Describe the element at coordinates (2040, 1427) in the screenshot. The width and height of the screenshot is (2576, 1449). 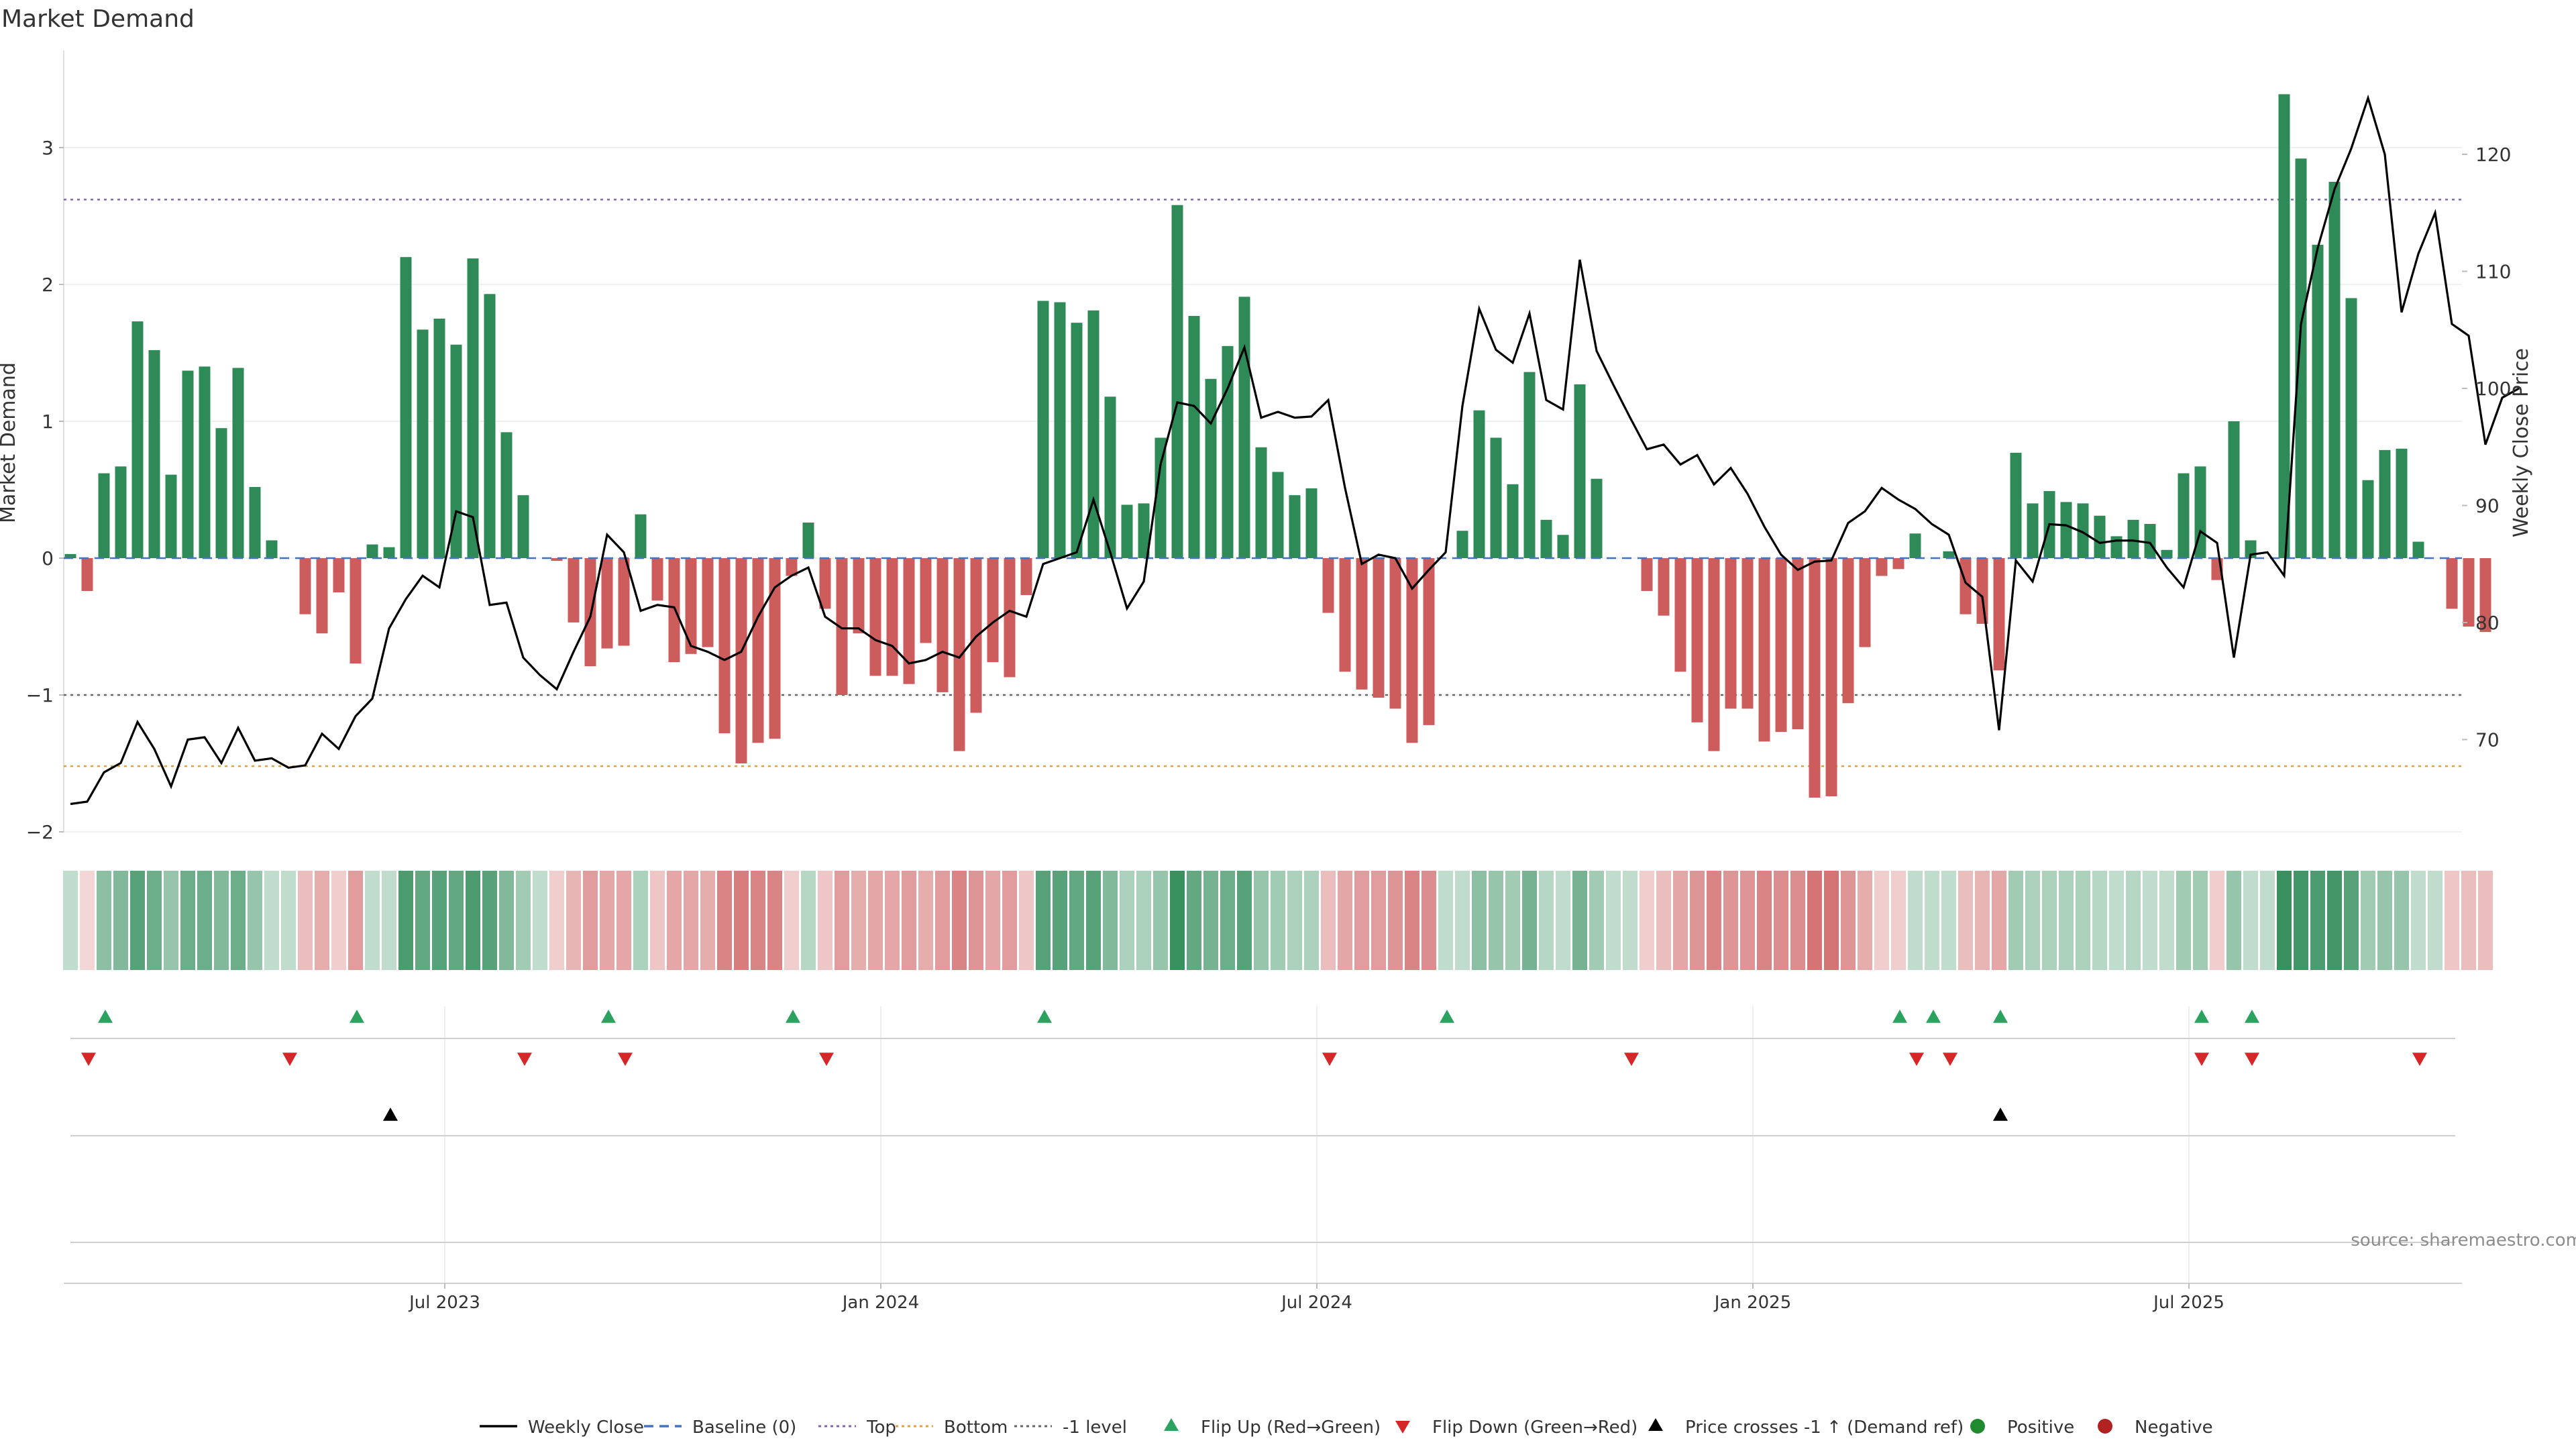
I see `legend-label: Positive` at that location.